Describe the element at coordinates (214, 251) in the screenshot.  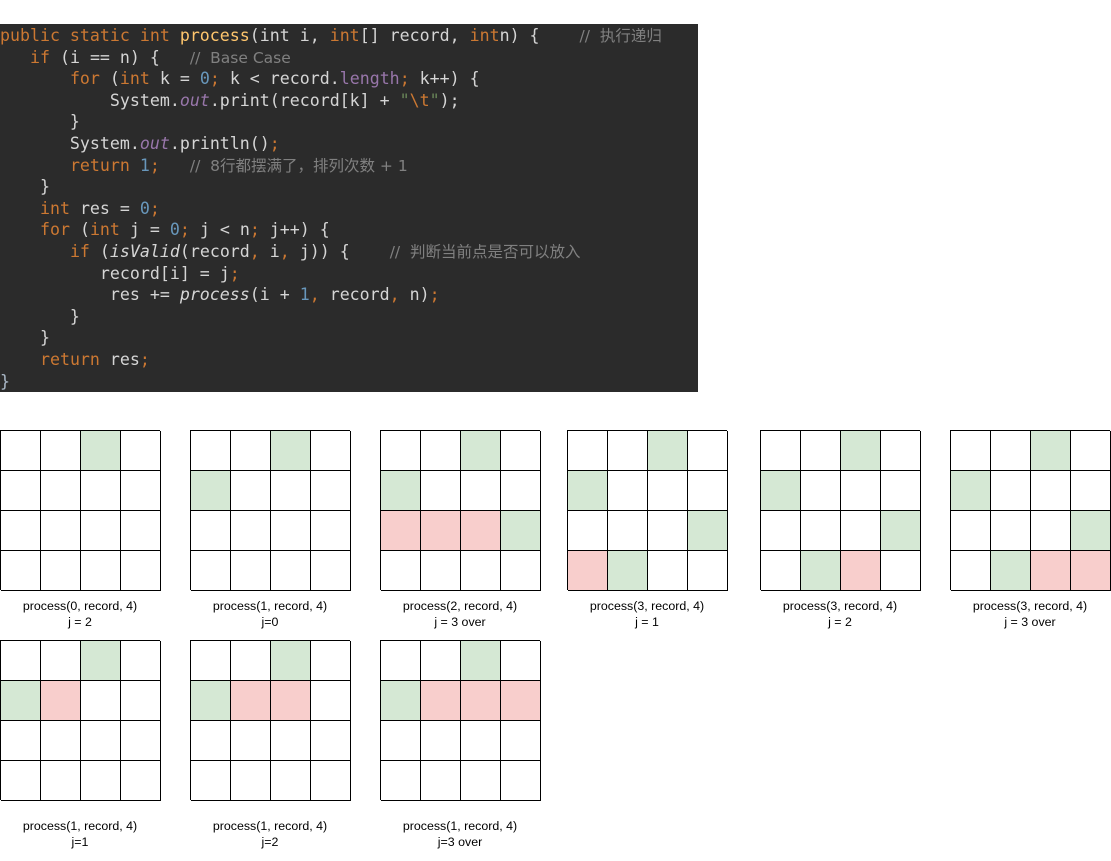
I see `code-token: (record` at that location.